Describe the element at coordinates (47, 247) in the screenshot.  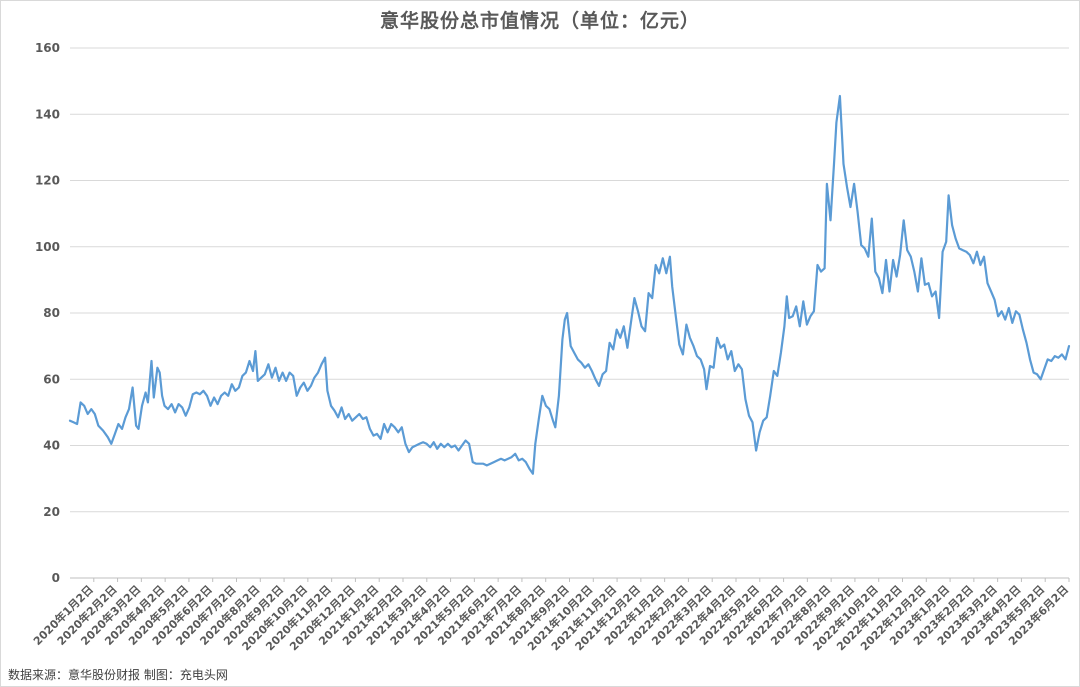
I see `y-tick-label: 100` at that location.